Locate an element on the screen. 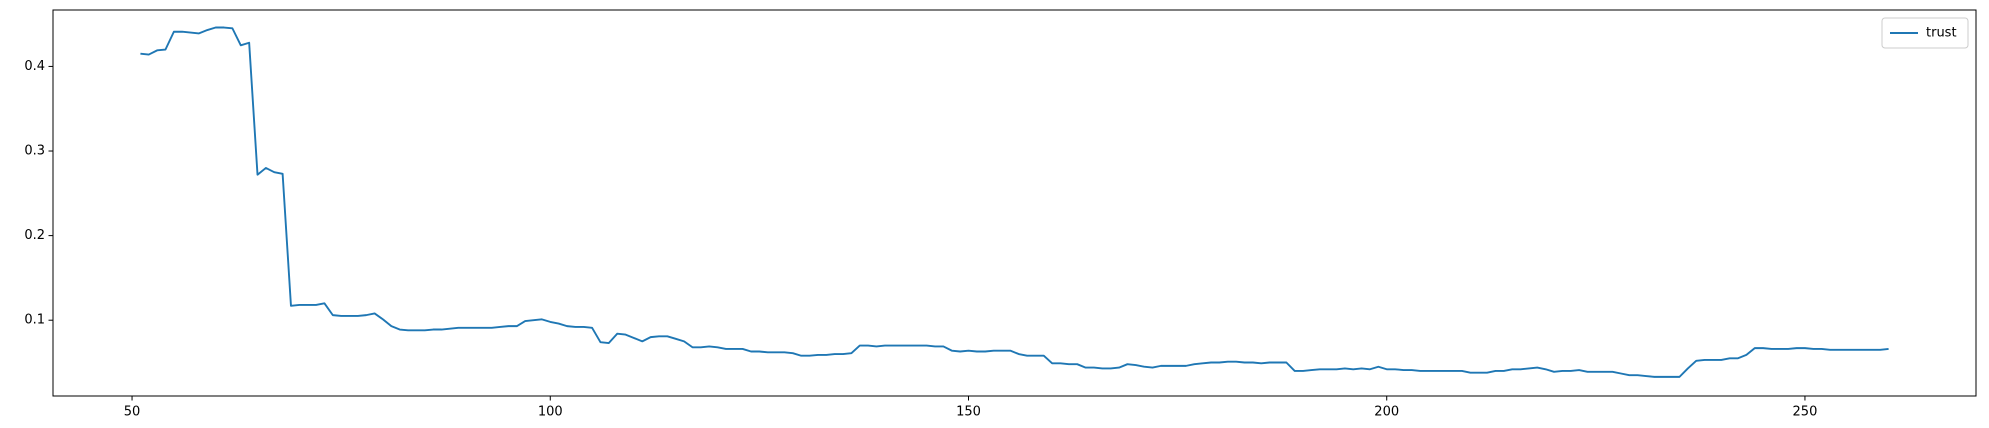  x-tick-label: 50 is located at coordinates (132, 412).